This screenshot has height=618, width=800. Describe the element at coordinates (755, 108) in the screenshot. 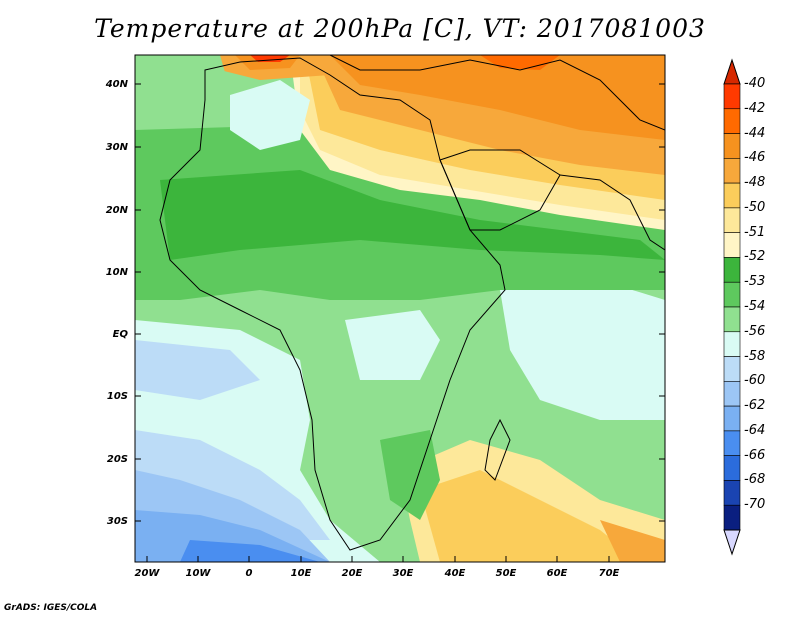

I see `colorbar-label: -42` at that location.